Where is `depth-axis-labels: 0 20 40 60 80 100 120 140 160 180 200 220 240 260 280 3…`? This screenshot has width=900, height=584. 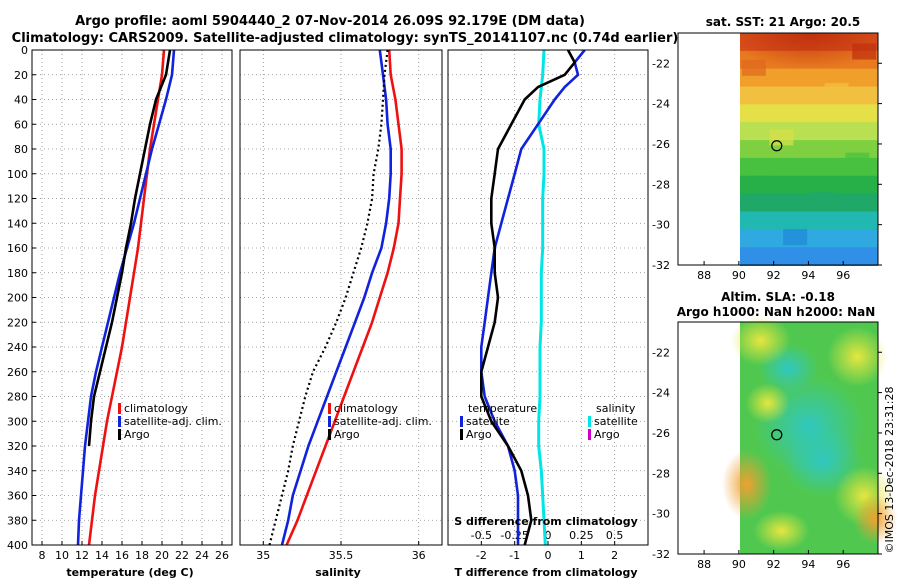
depth-axis-labels: 0 20 40 60 80 100 120 140 160 180 200 220 240 260 280 3… is located at coordinates (21, 298).